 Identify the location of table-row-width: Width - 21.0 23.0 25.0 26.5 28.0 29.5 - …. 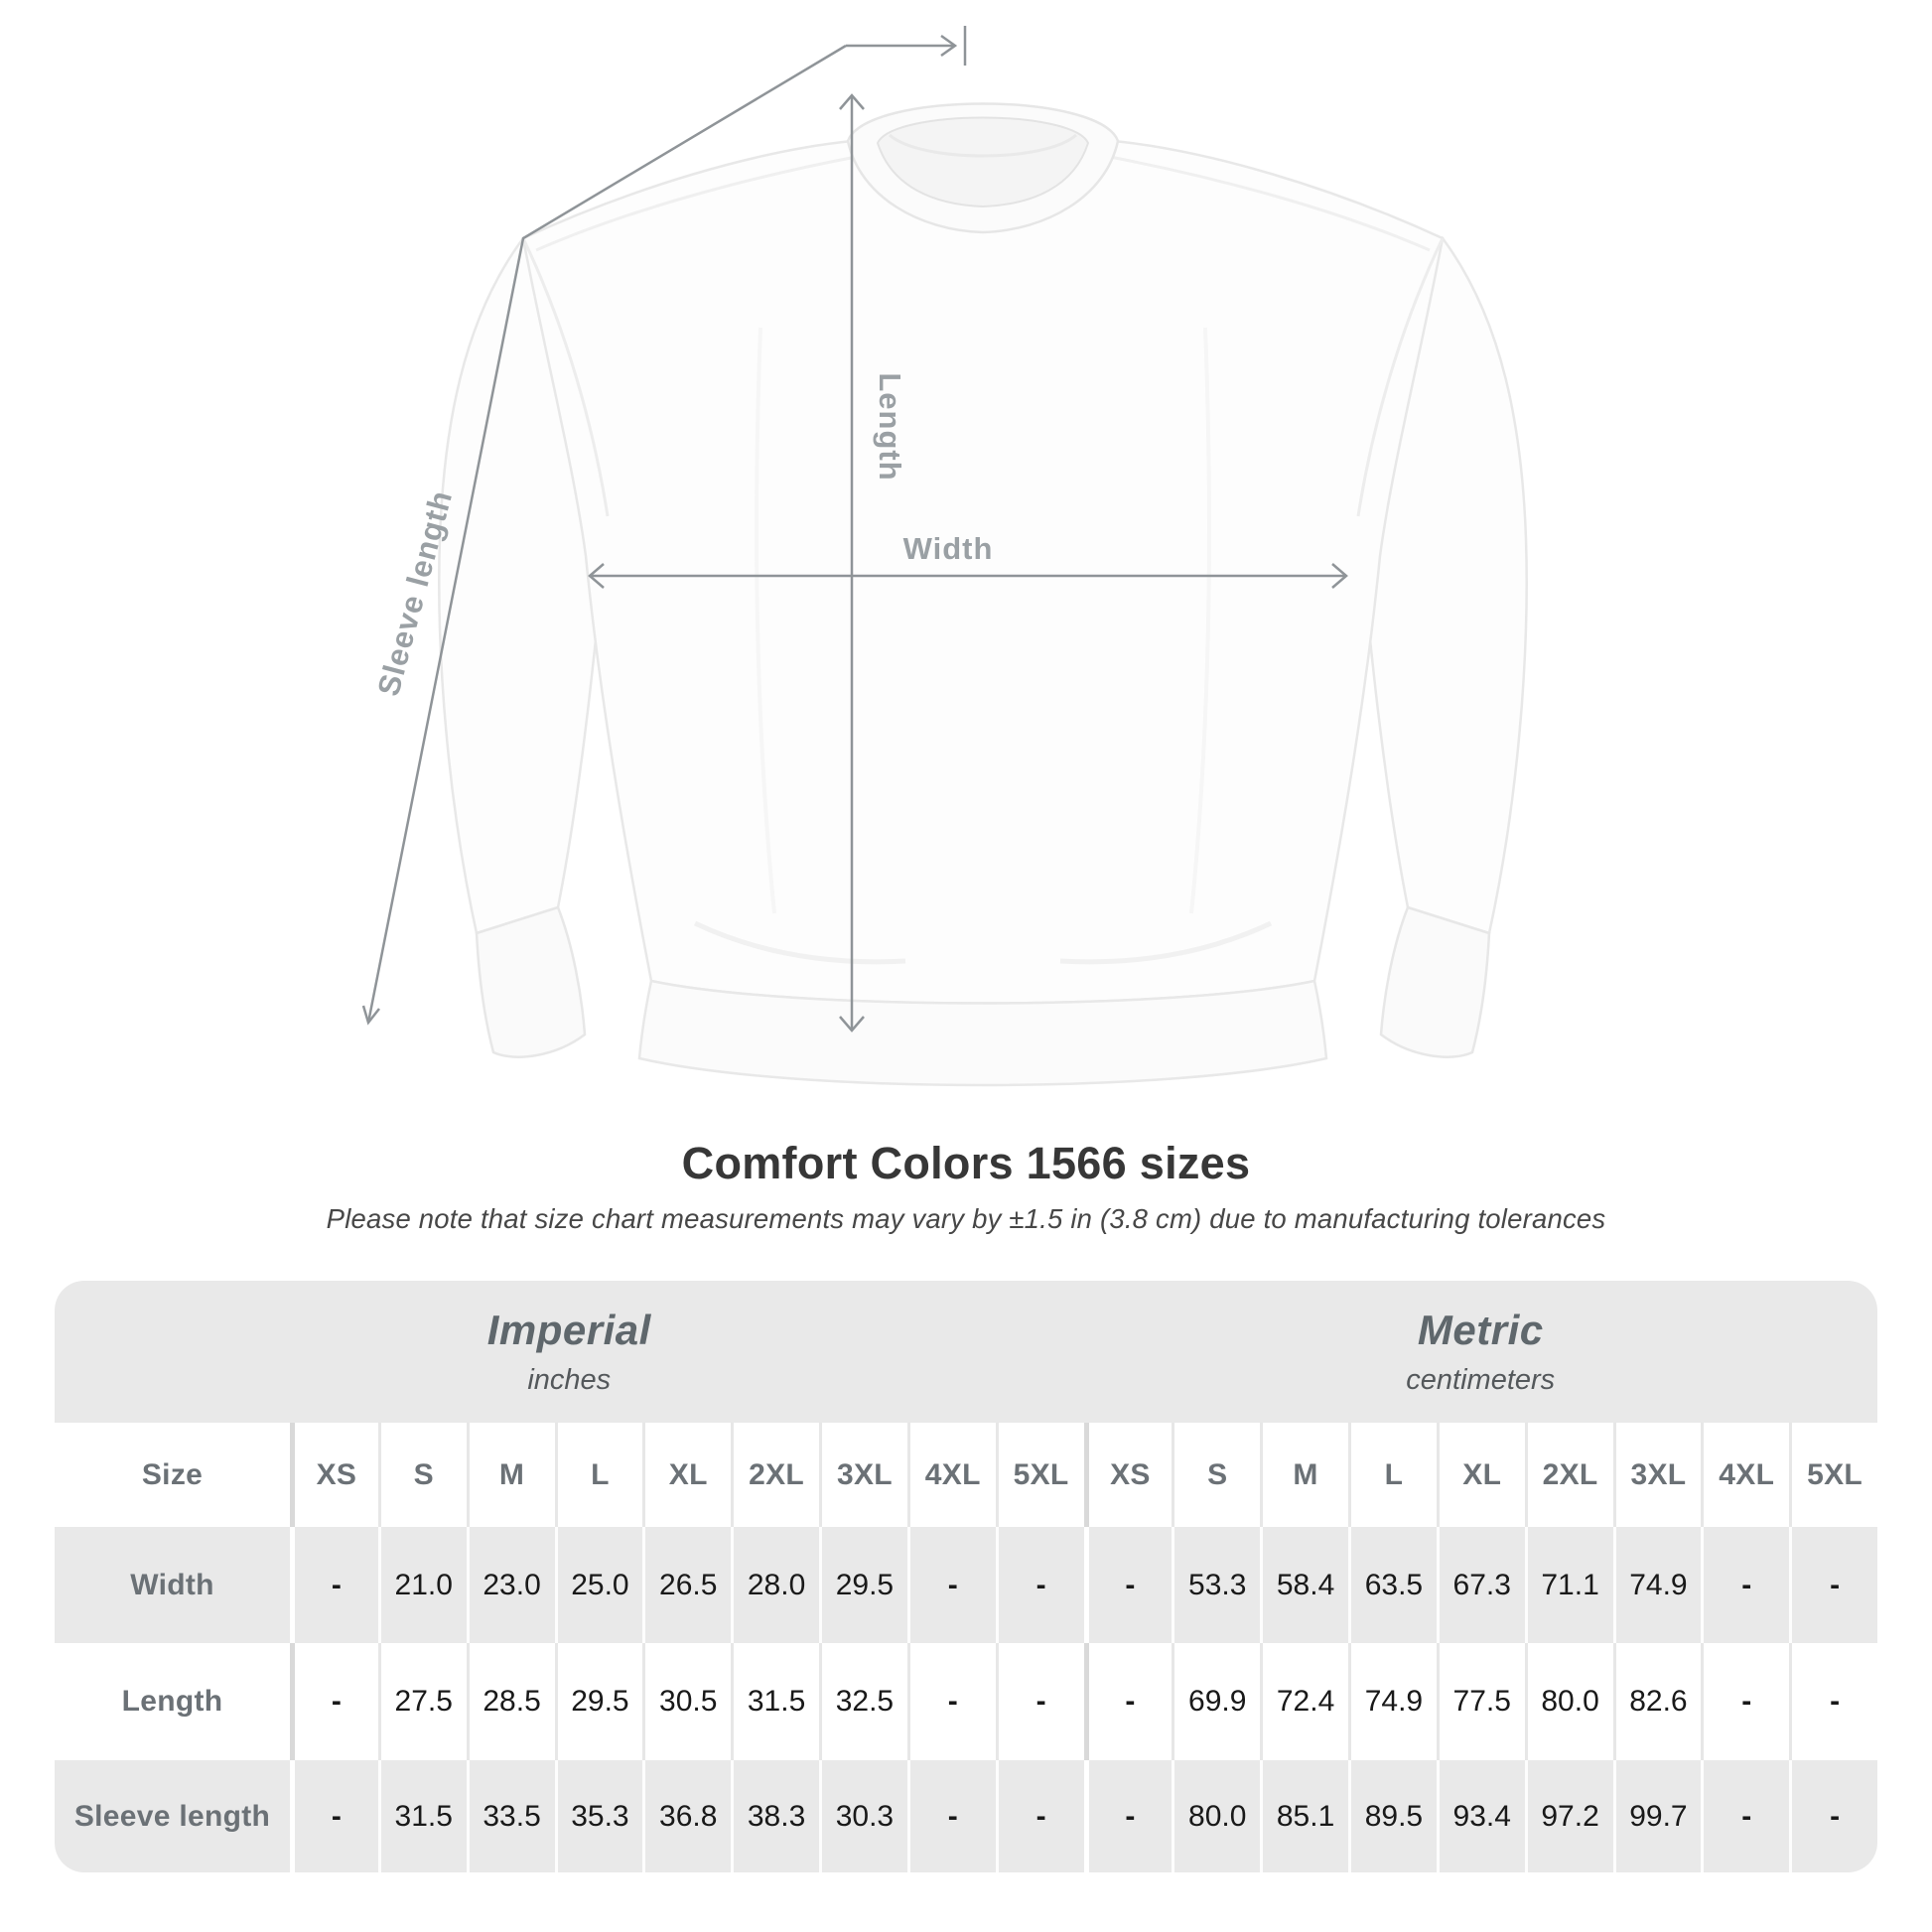
(966, 1585).